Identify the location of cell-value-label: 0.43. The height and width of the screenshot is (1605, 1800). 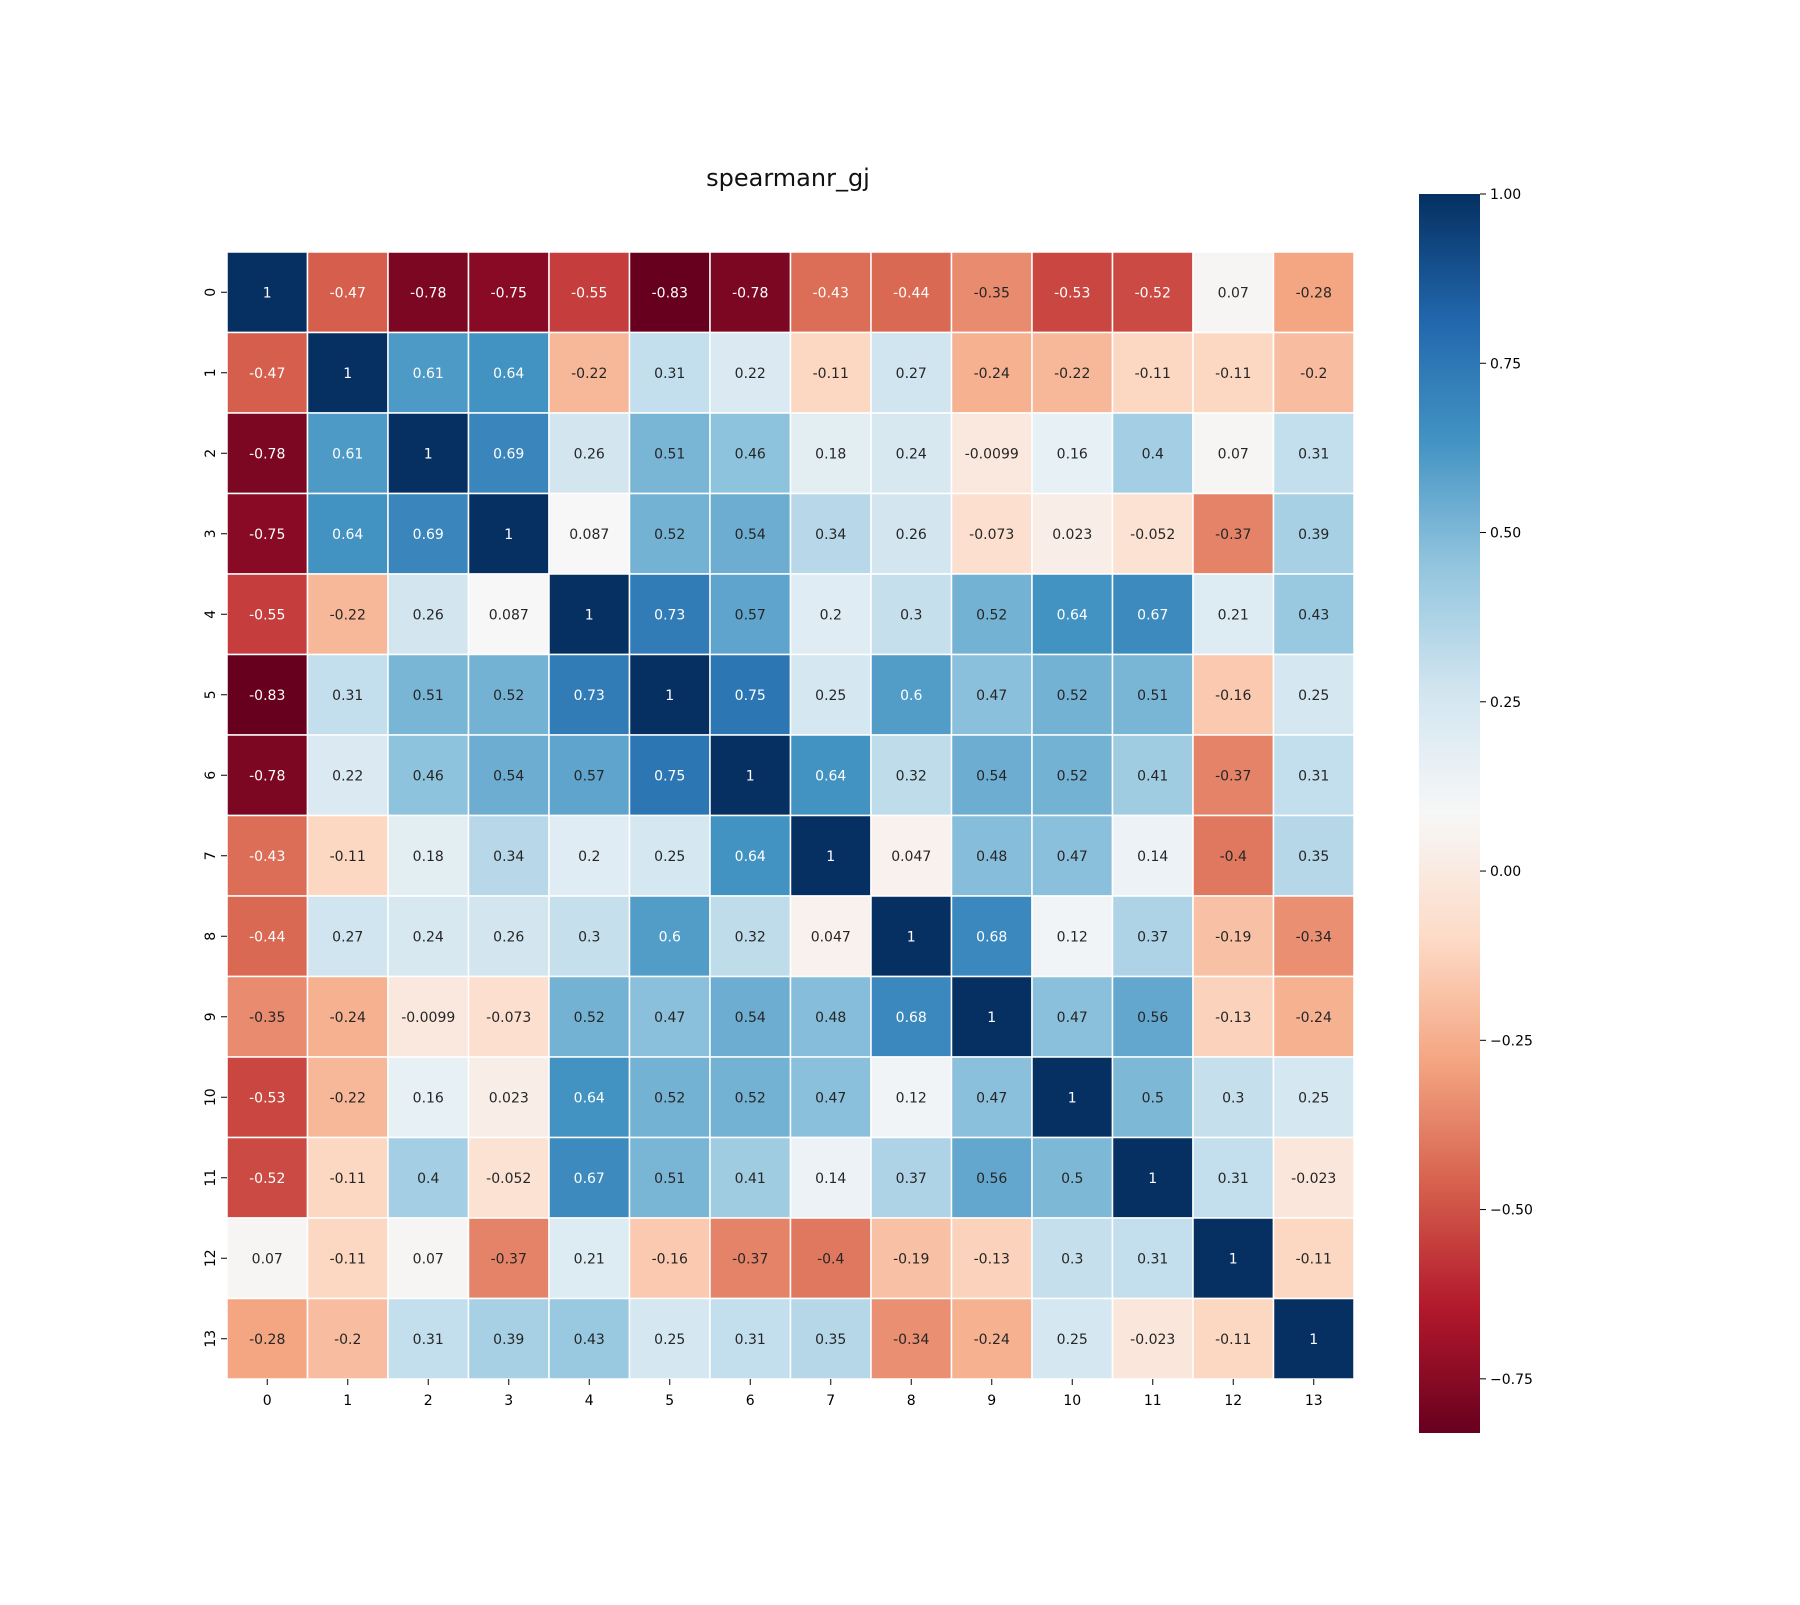
(1313, 615).